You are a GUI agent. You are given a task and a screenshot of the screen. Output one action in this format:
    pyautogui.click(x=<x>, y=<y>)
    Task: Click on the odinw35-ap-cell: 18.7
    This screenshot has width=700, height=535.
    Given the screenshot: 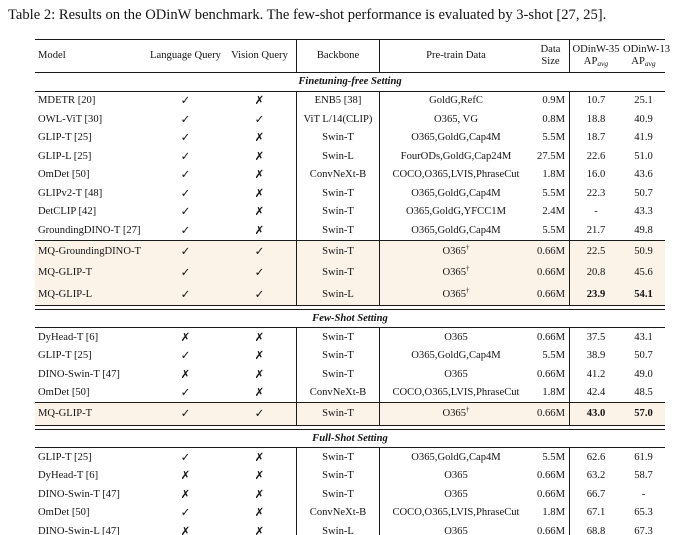 What is the action you would take?
    pyautogui.click(x=596, y=138)
    